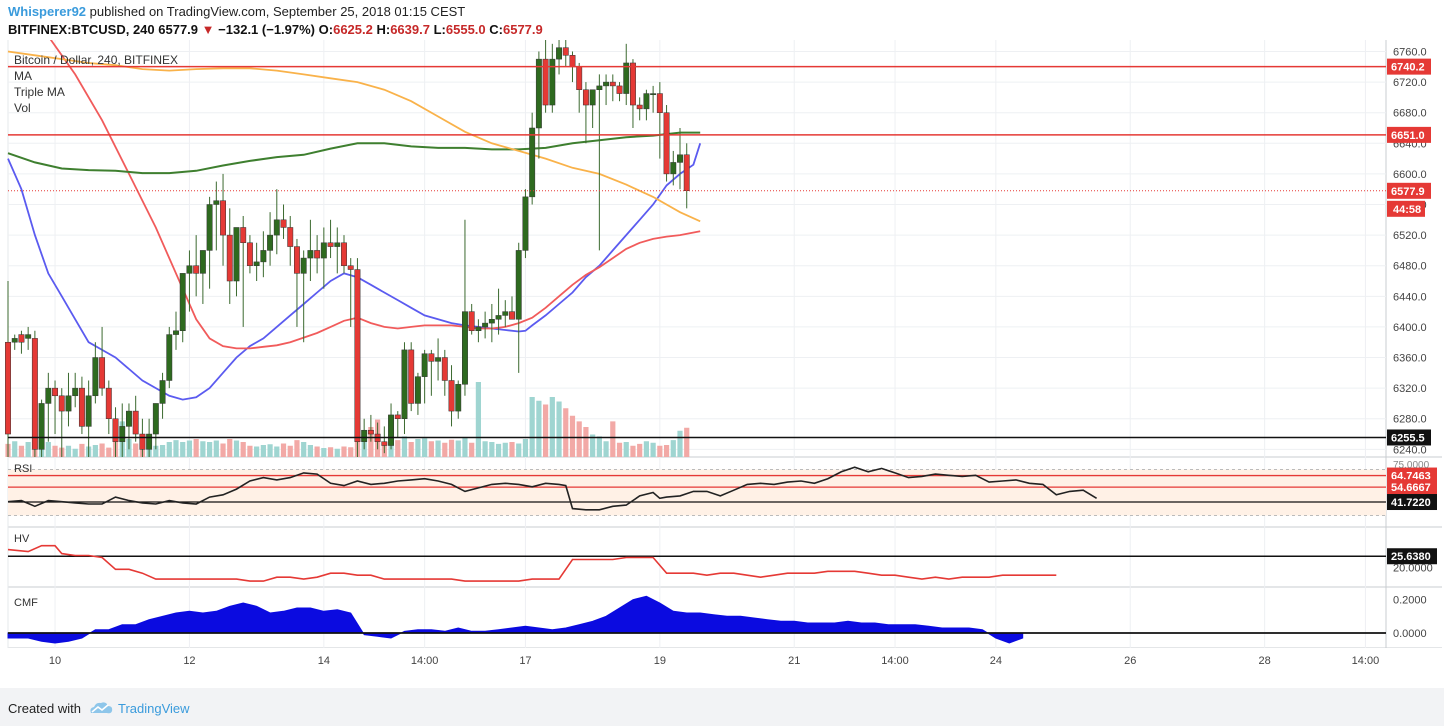  Describe the element at coordinates (1407, 210) in the screenshot. I see `countdown-label: 44:58` at that location.